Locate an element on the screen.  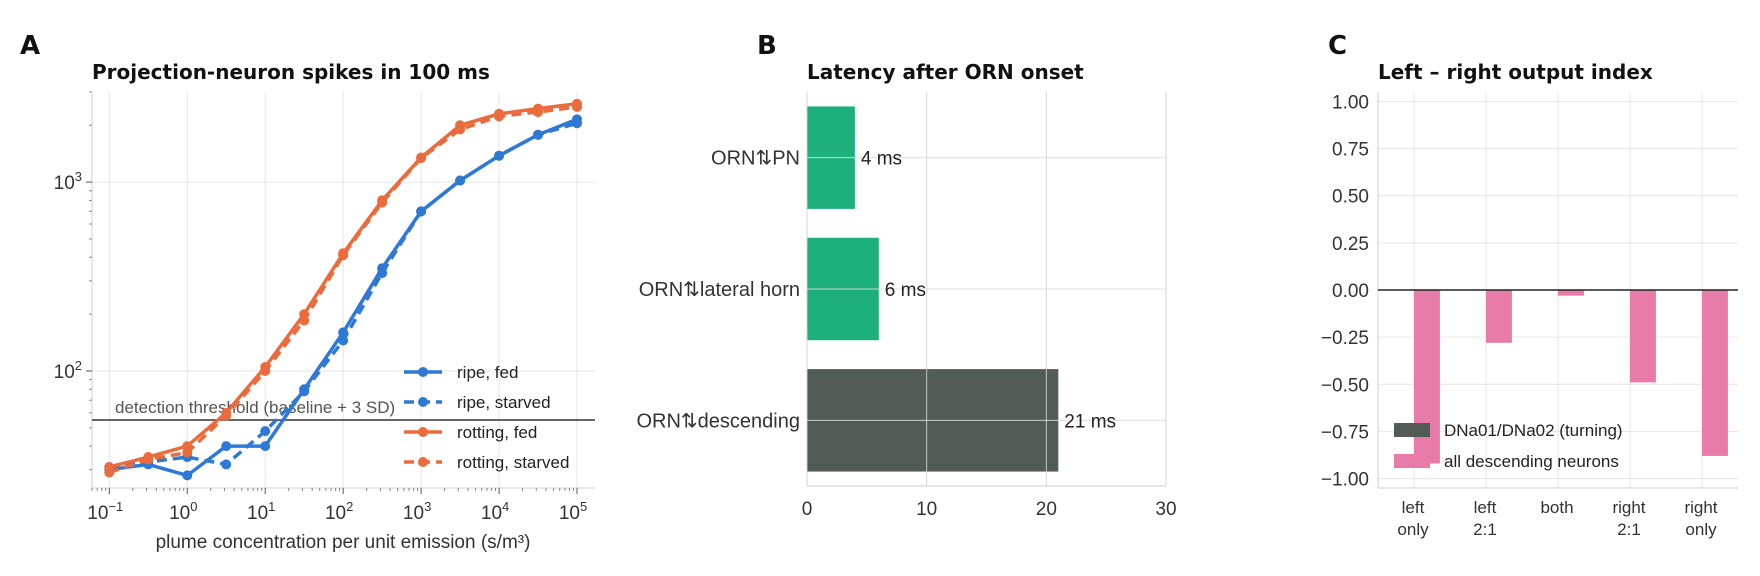
c-y-tick-label: −1.00 is located at coordinates (1345, 480).